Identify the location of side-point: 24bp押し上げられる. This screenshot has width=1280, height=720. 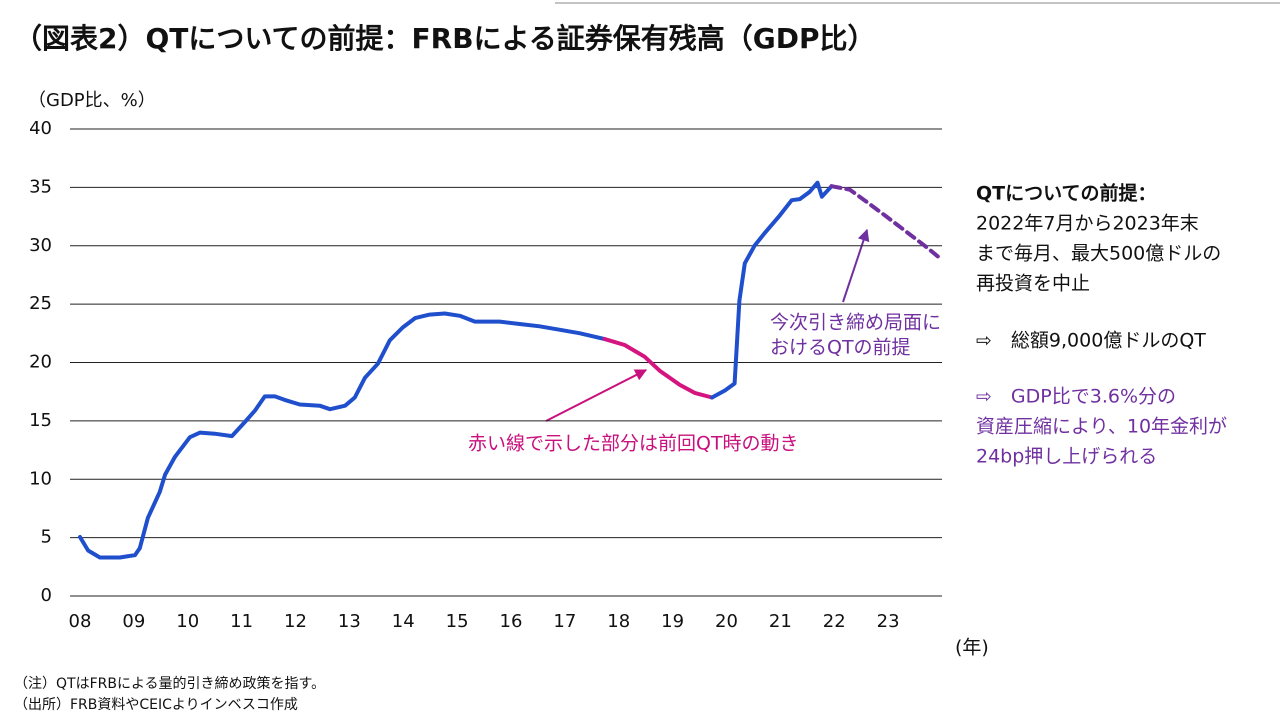
(1066, 457).